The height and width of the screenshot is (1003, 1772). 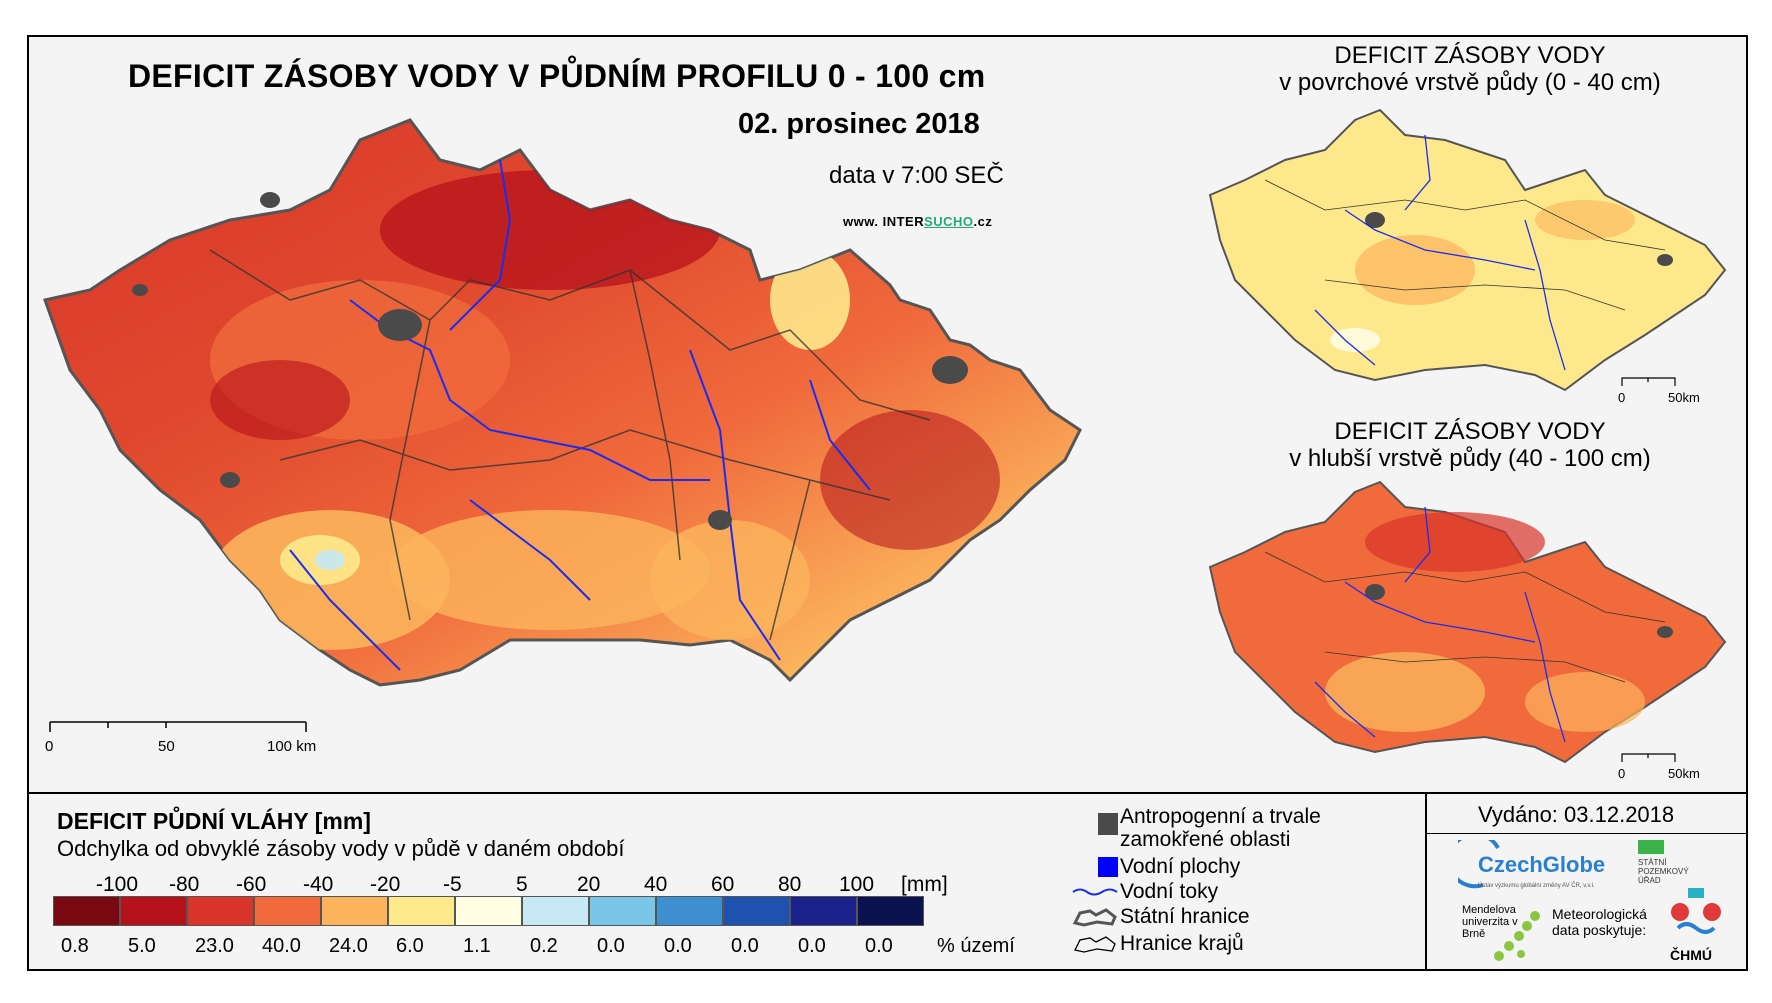 What do you see at coordinates (1663, 871) in the screenshot?
I see `spu-name: STÁTNÍ POZEMKOVÝ ÚŘAD` at bounding box center [1663, 871].